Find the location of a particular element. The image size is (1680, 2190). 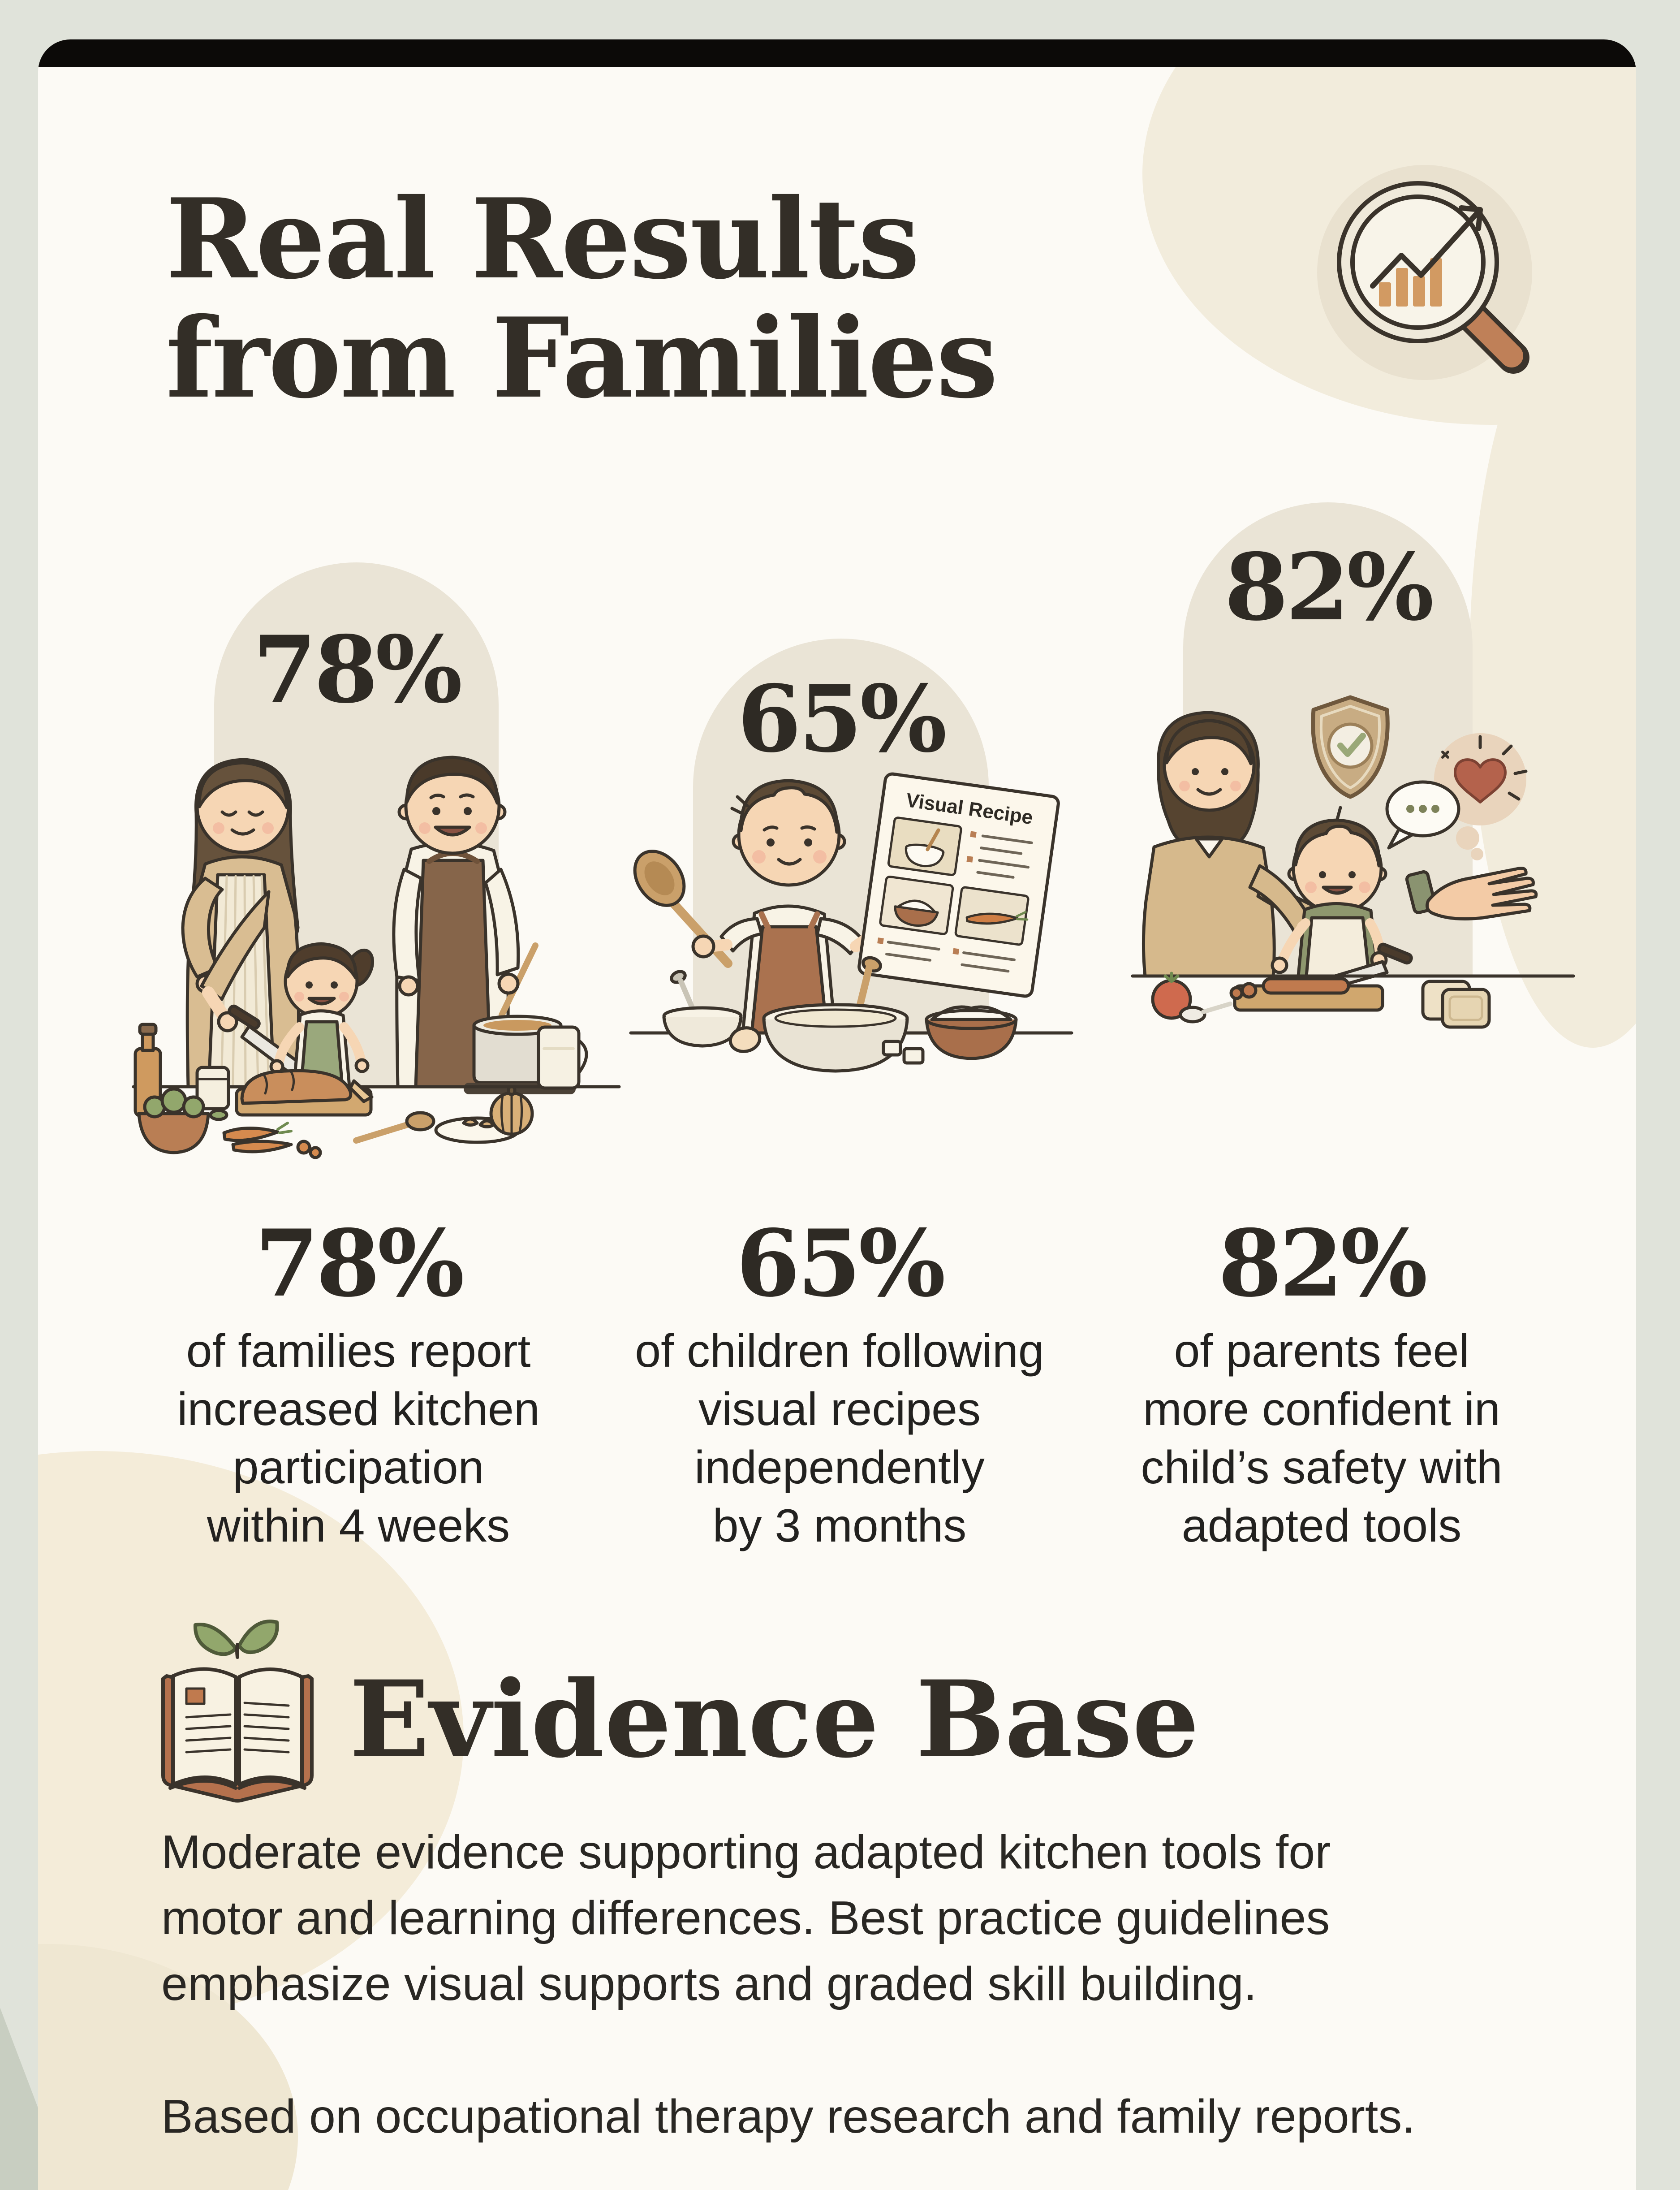

stat-value-3: 82% is located at coordinates (1323, 1263).